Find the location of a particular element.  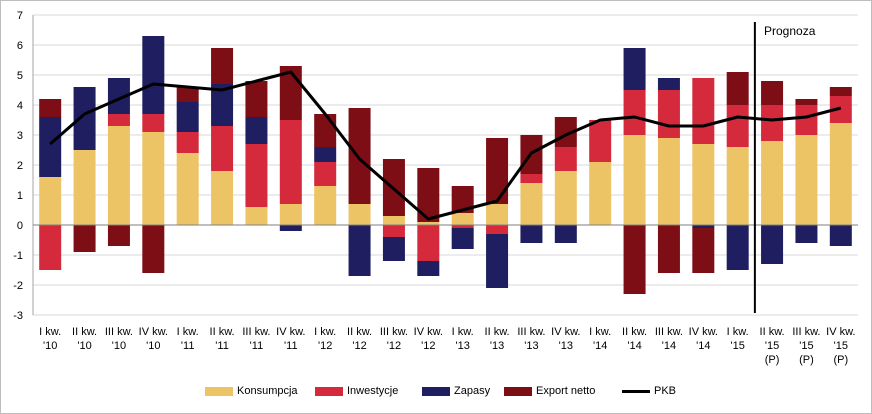

legend-item-pkb: PKB is located at coordinates (649, 391).